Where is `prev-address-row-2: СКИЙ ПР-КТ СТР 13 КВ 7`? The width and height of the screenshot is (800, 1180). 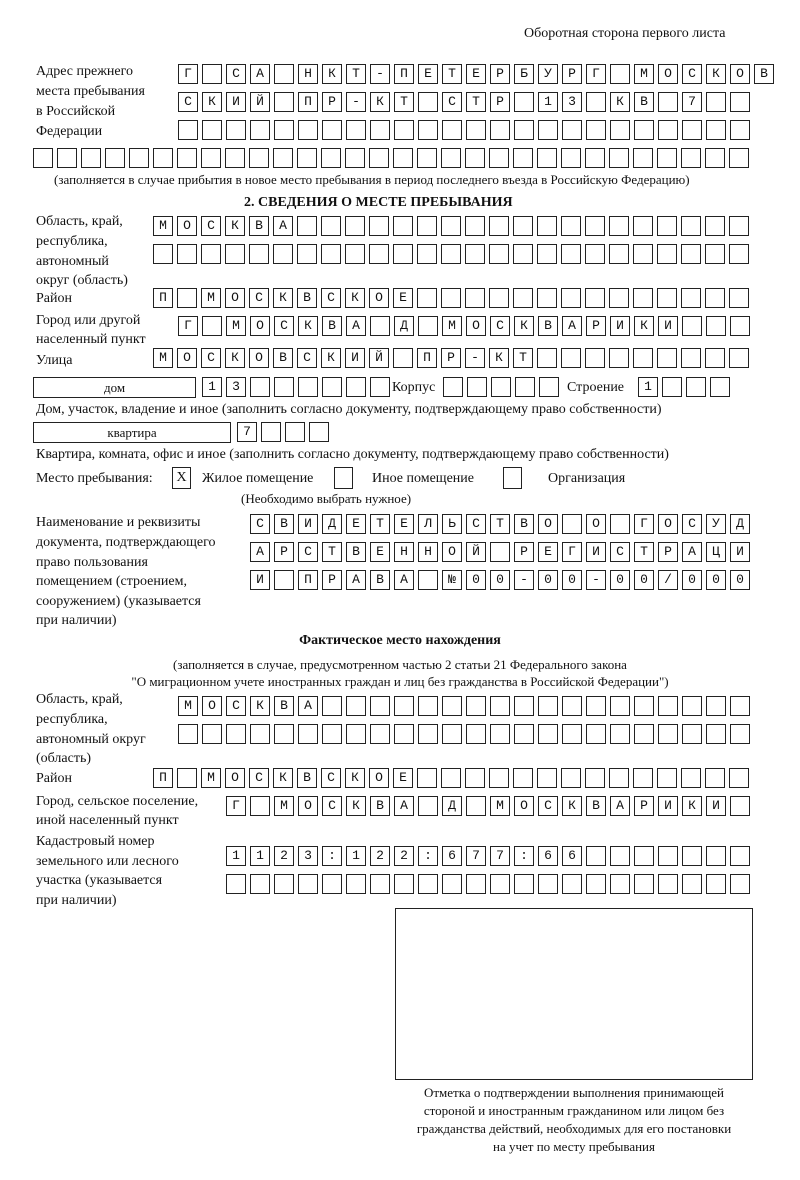 prev-address-row-2: СКИЙ ПР-КТ СТР 13 КВ 7 is located at coordinates (464, 102).